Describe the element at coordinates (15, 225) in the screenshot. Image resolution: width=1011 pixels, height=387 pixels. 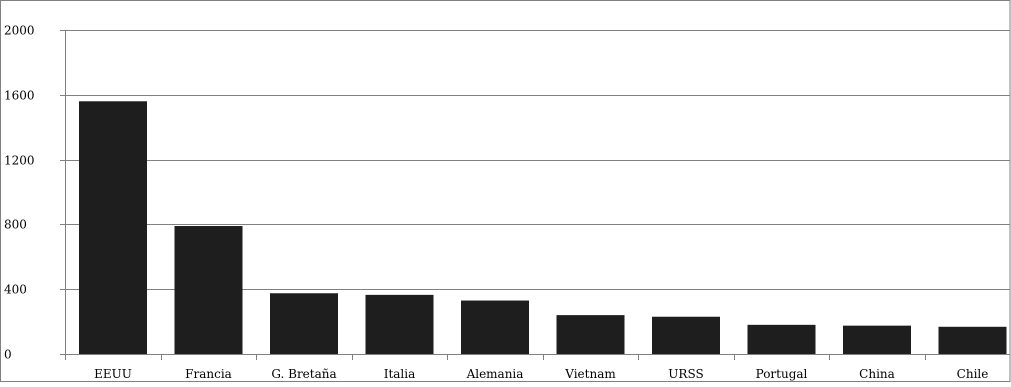
I see `y-tick-label: 800` at that location.